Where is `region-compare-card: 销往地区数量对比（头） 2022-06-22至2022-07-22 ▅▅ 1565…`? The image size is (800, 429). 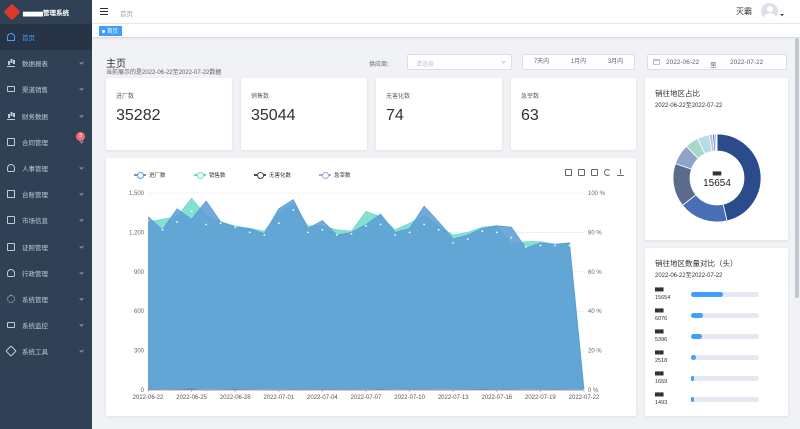
region-compare-card: 销往地区数量对比（头） 2022-06-22至2022-07-22 ▅▅ 1565… is located at coordinates (716, 332).